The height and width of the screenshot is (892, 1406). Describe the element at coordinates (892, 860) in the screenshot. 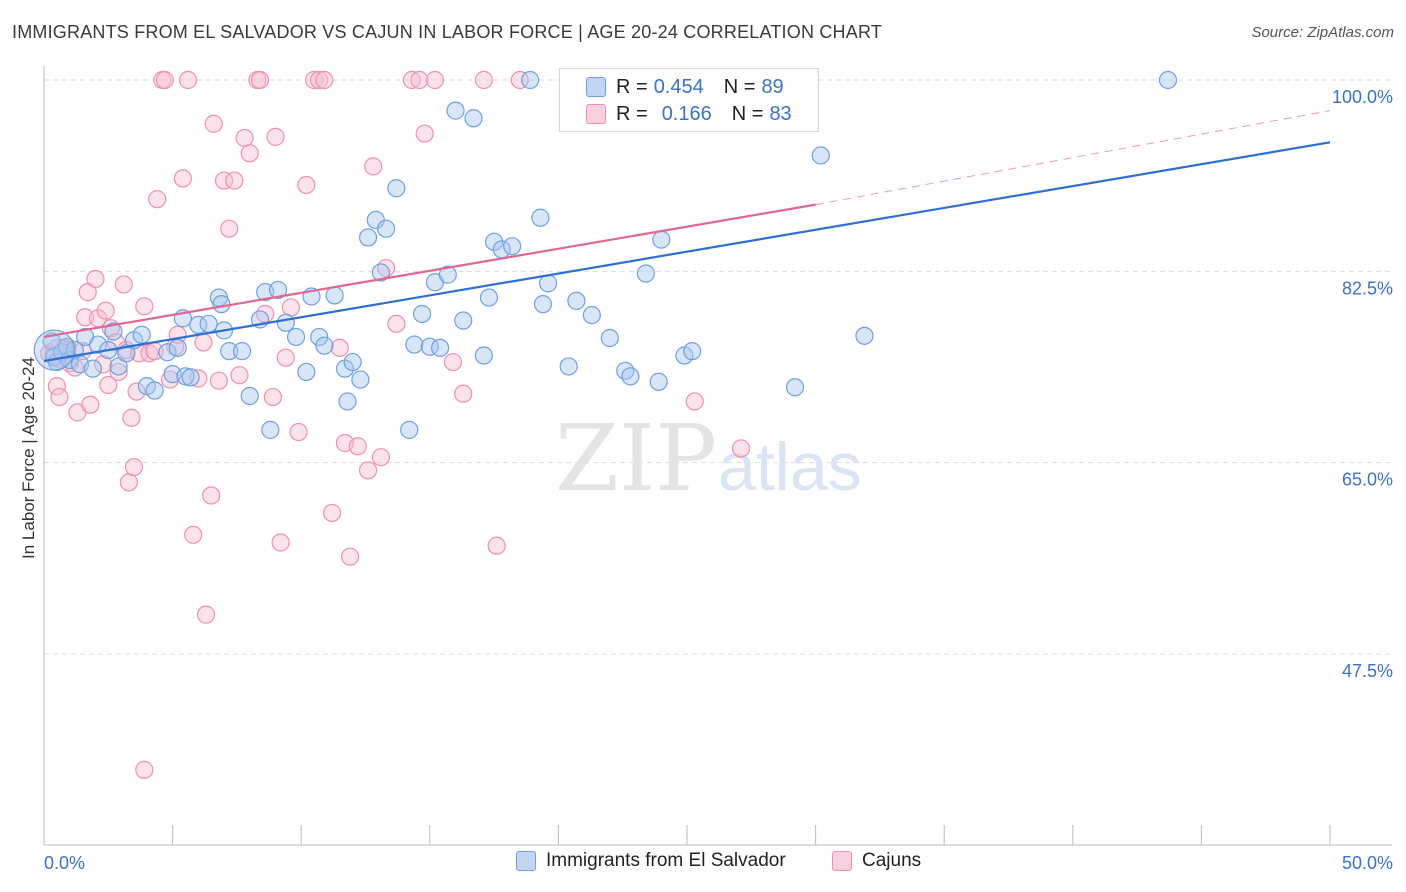

I see `bottom-legend-label-cajuns: Cajuns` at that location.